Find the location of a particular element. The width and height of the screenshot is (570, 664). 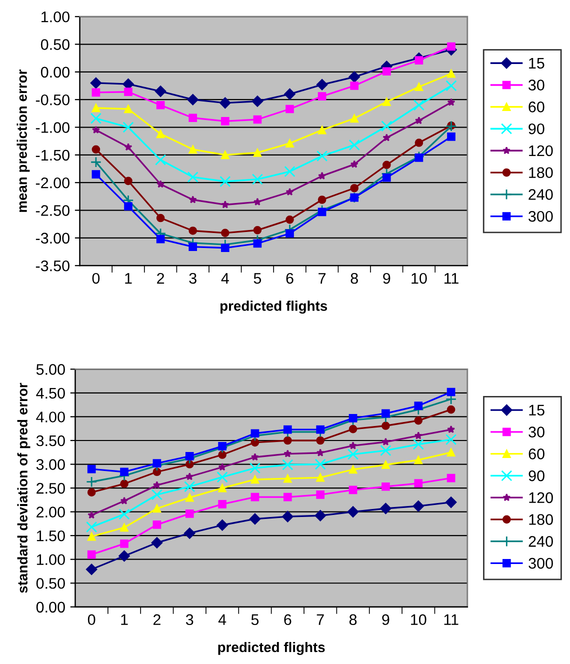

y-tick-label: 2.00 is located at coordinates (50, 512).